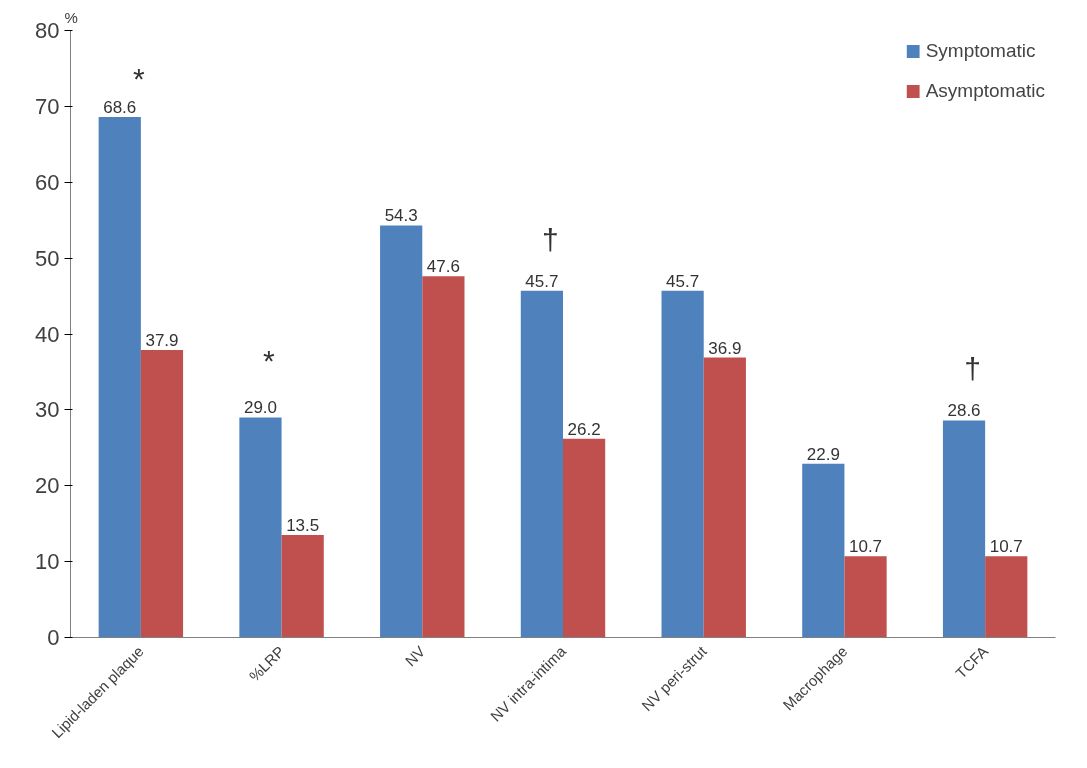 Image resolution: width=1087 pixels, height=768 pixels. Describe the element at coordinates (415, 656) in the screenshot. I see `x-tick-label: NV` at that location.